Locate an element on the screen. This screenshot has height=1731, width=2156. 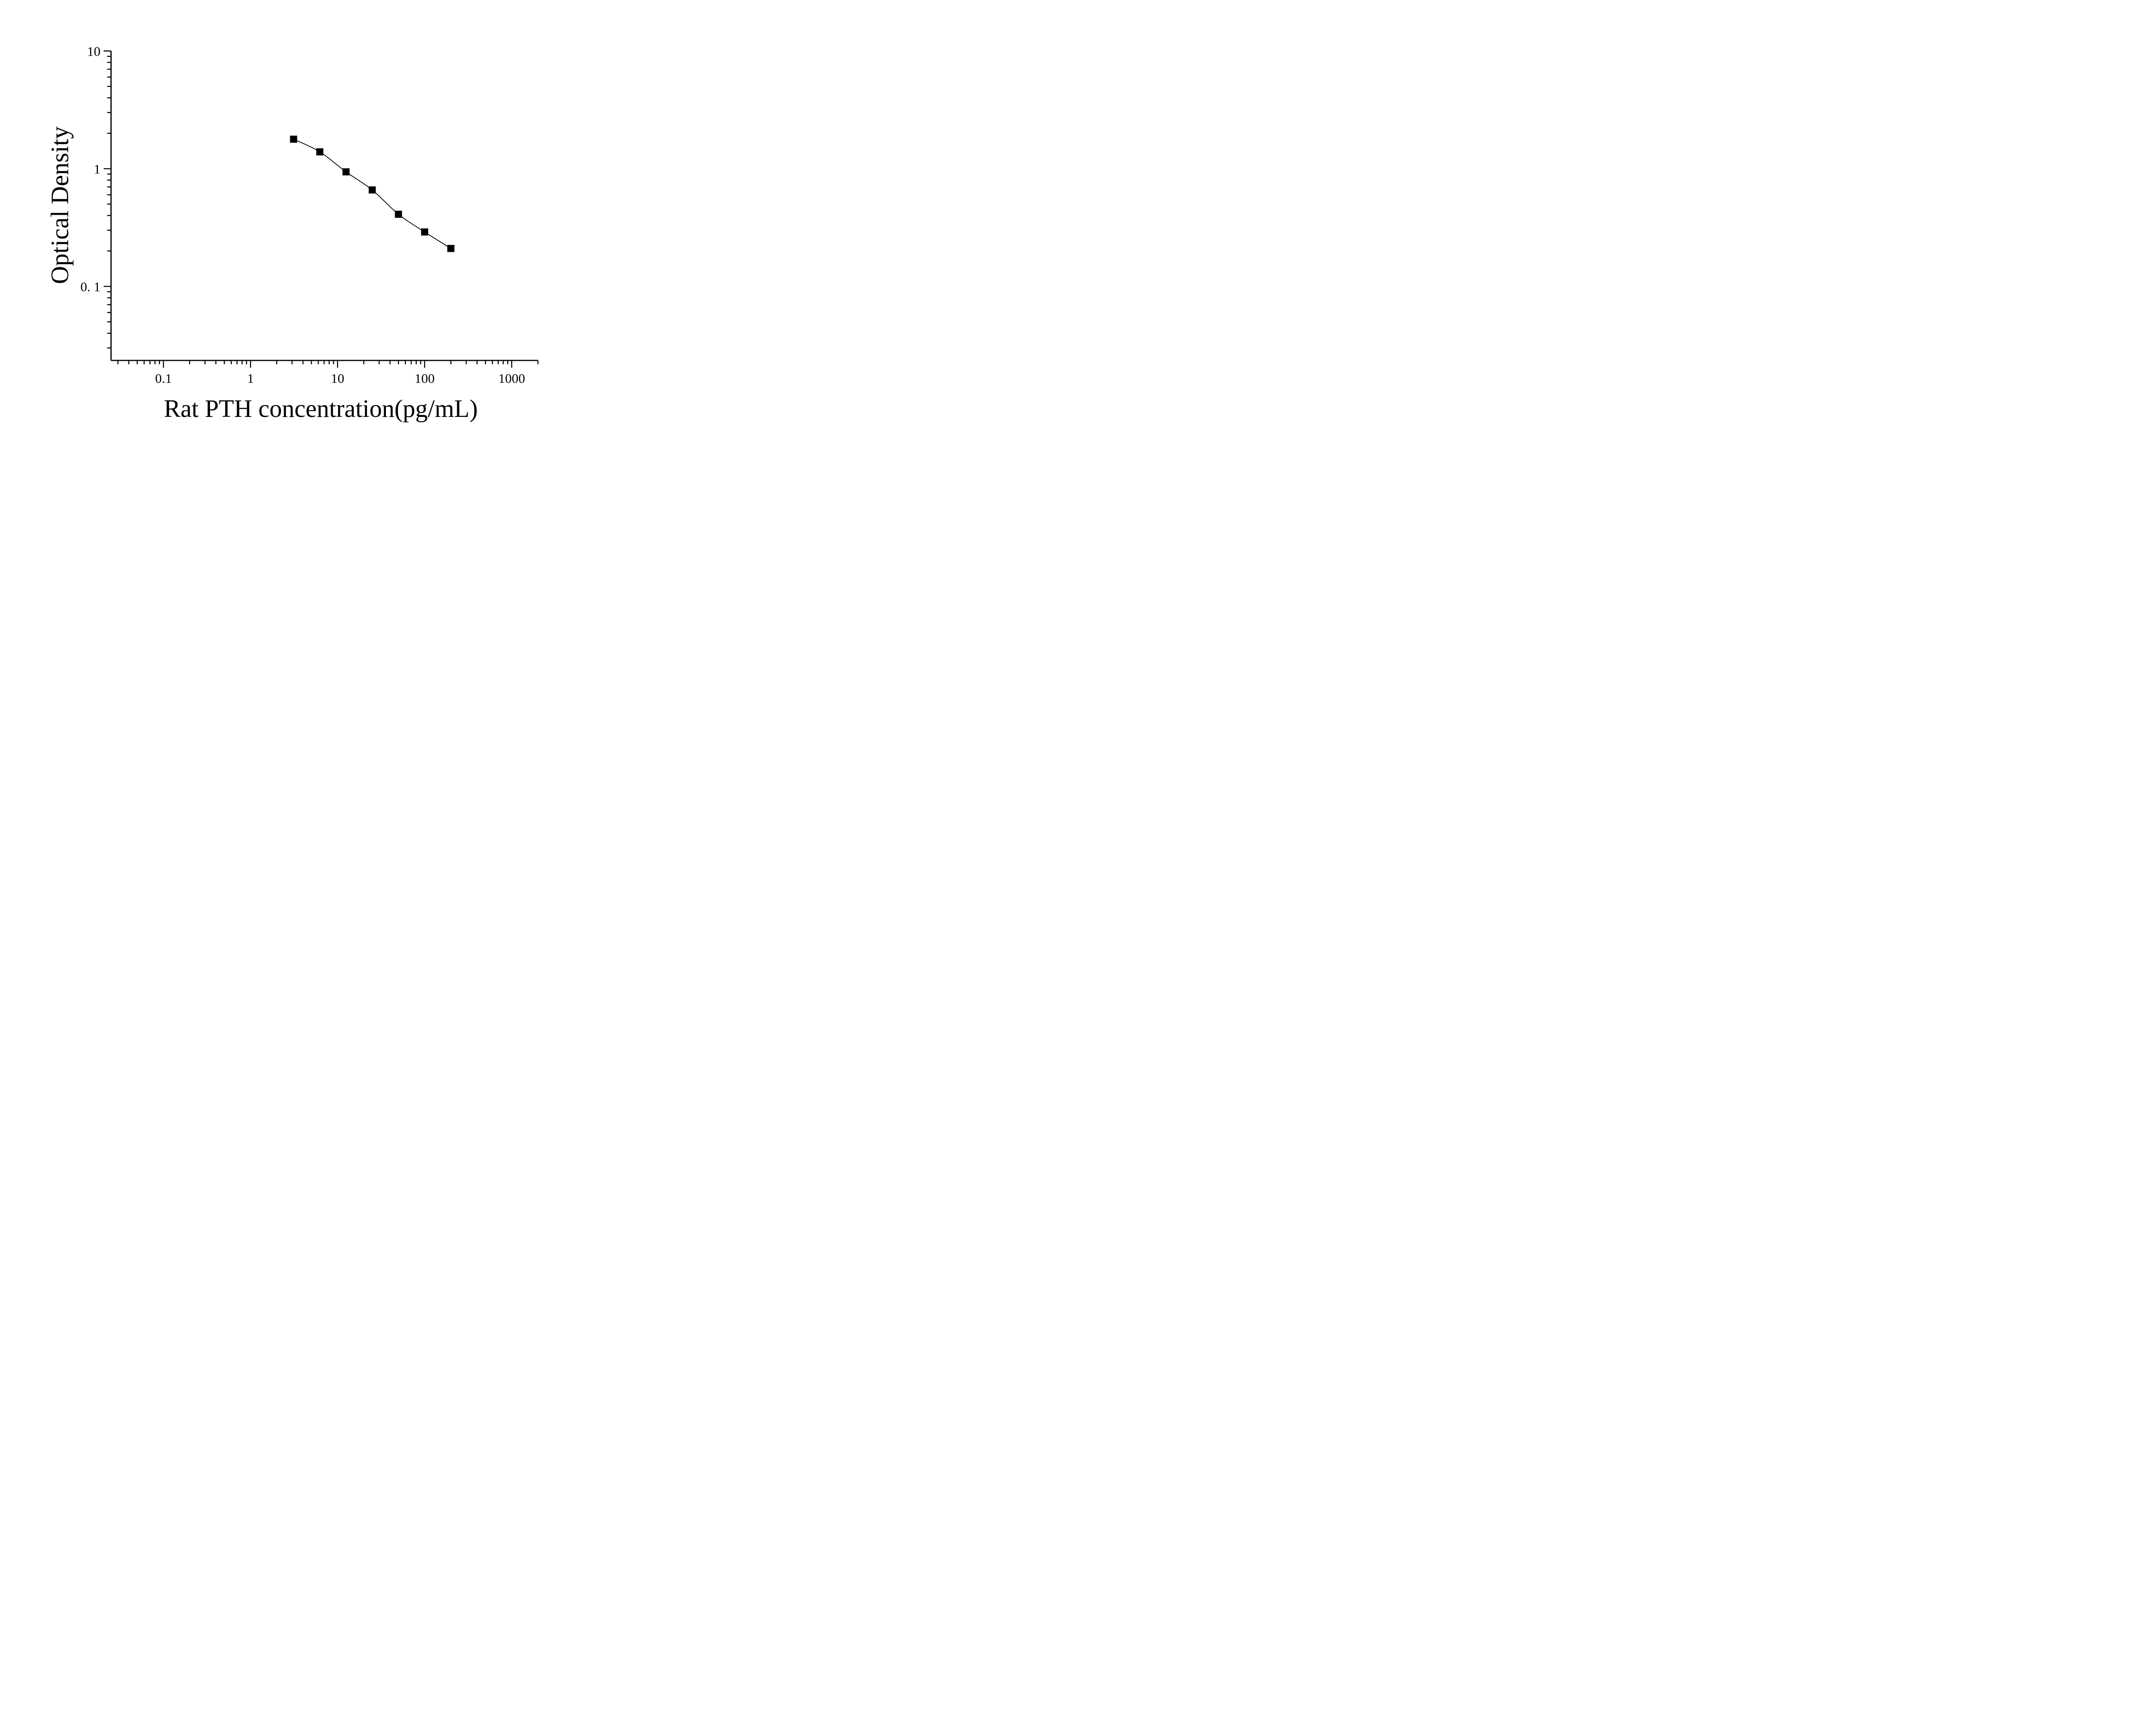
x-tick-label: 0.1 is located at coordinates (163, 378).